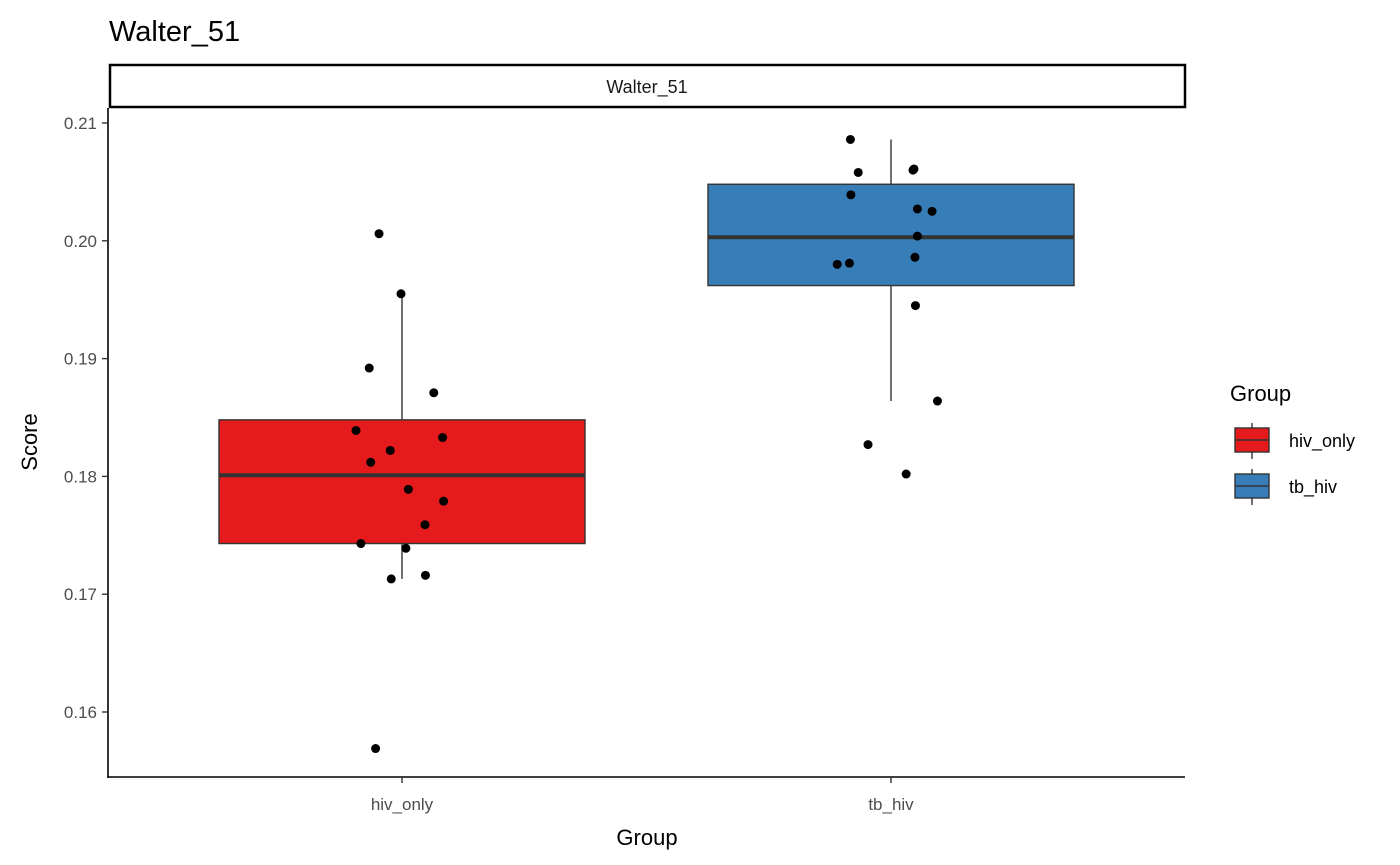  I want to click on x-tick-label: hiv_only, so click(402, 804).